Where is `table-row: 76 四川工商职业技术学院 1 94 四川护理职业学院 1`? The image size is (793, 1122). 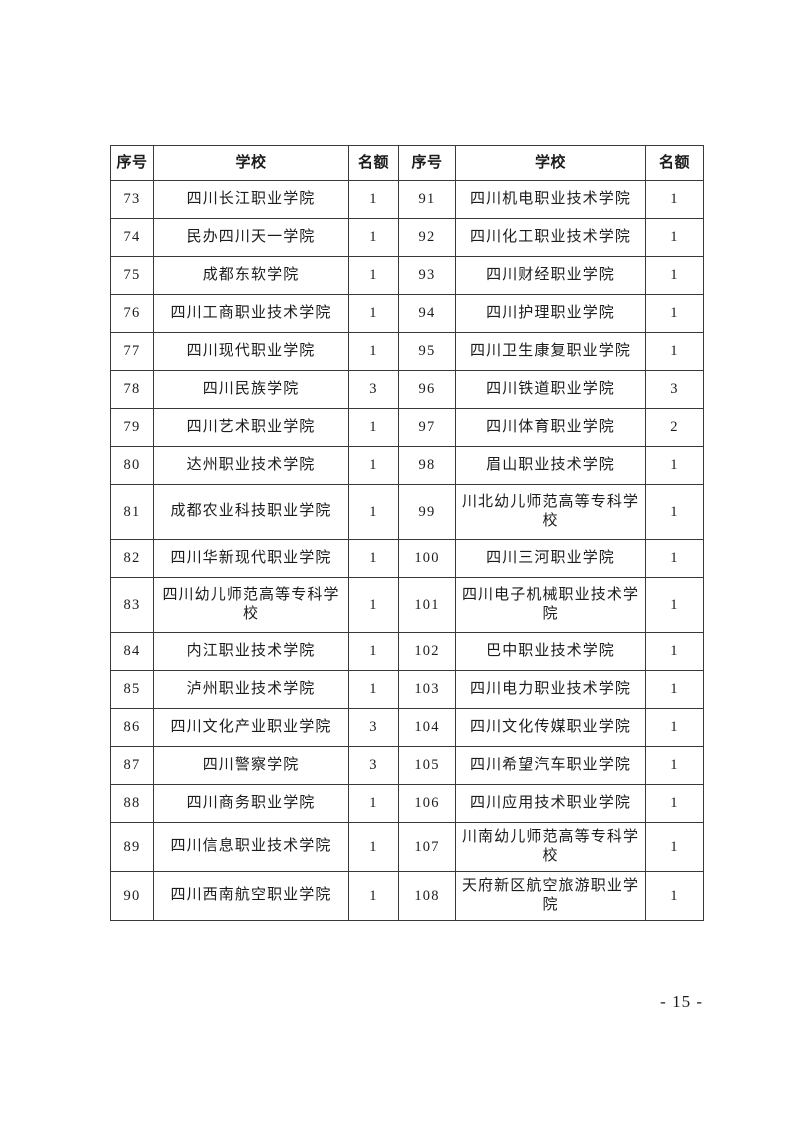 table-row: 76 四川工商职业技术学院 1 94 四川护理职业学院 1 is located at coordinates (407, 313).